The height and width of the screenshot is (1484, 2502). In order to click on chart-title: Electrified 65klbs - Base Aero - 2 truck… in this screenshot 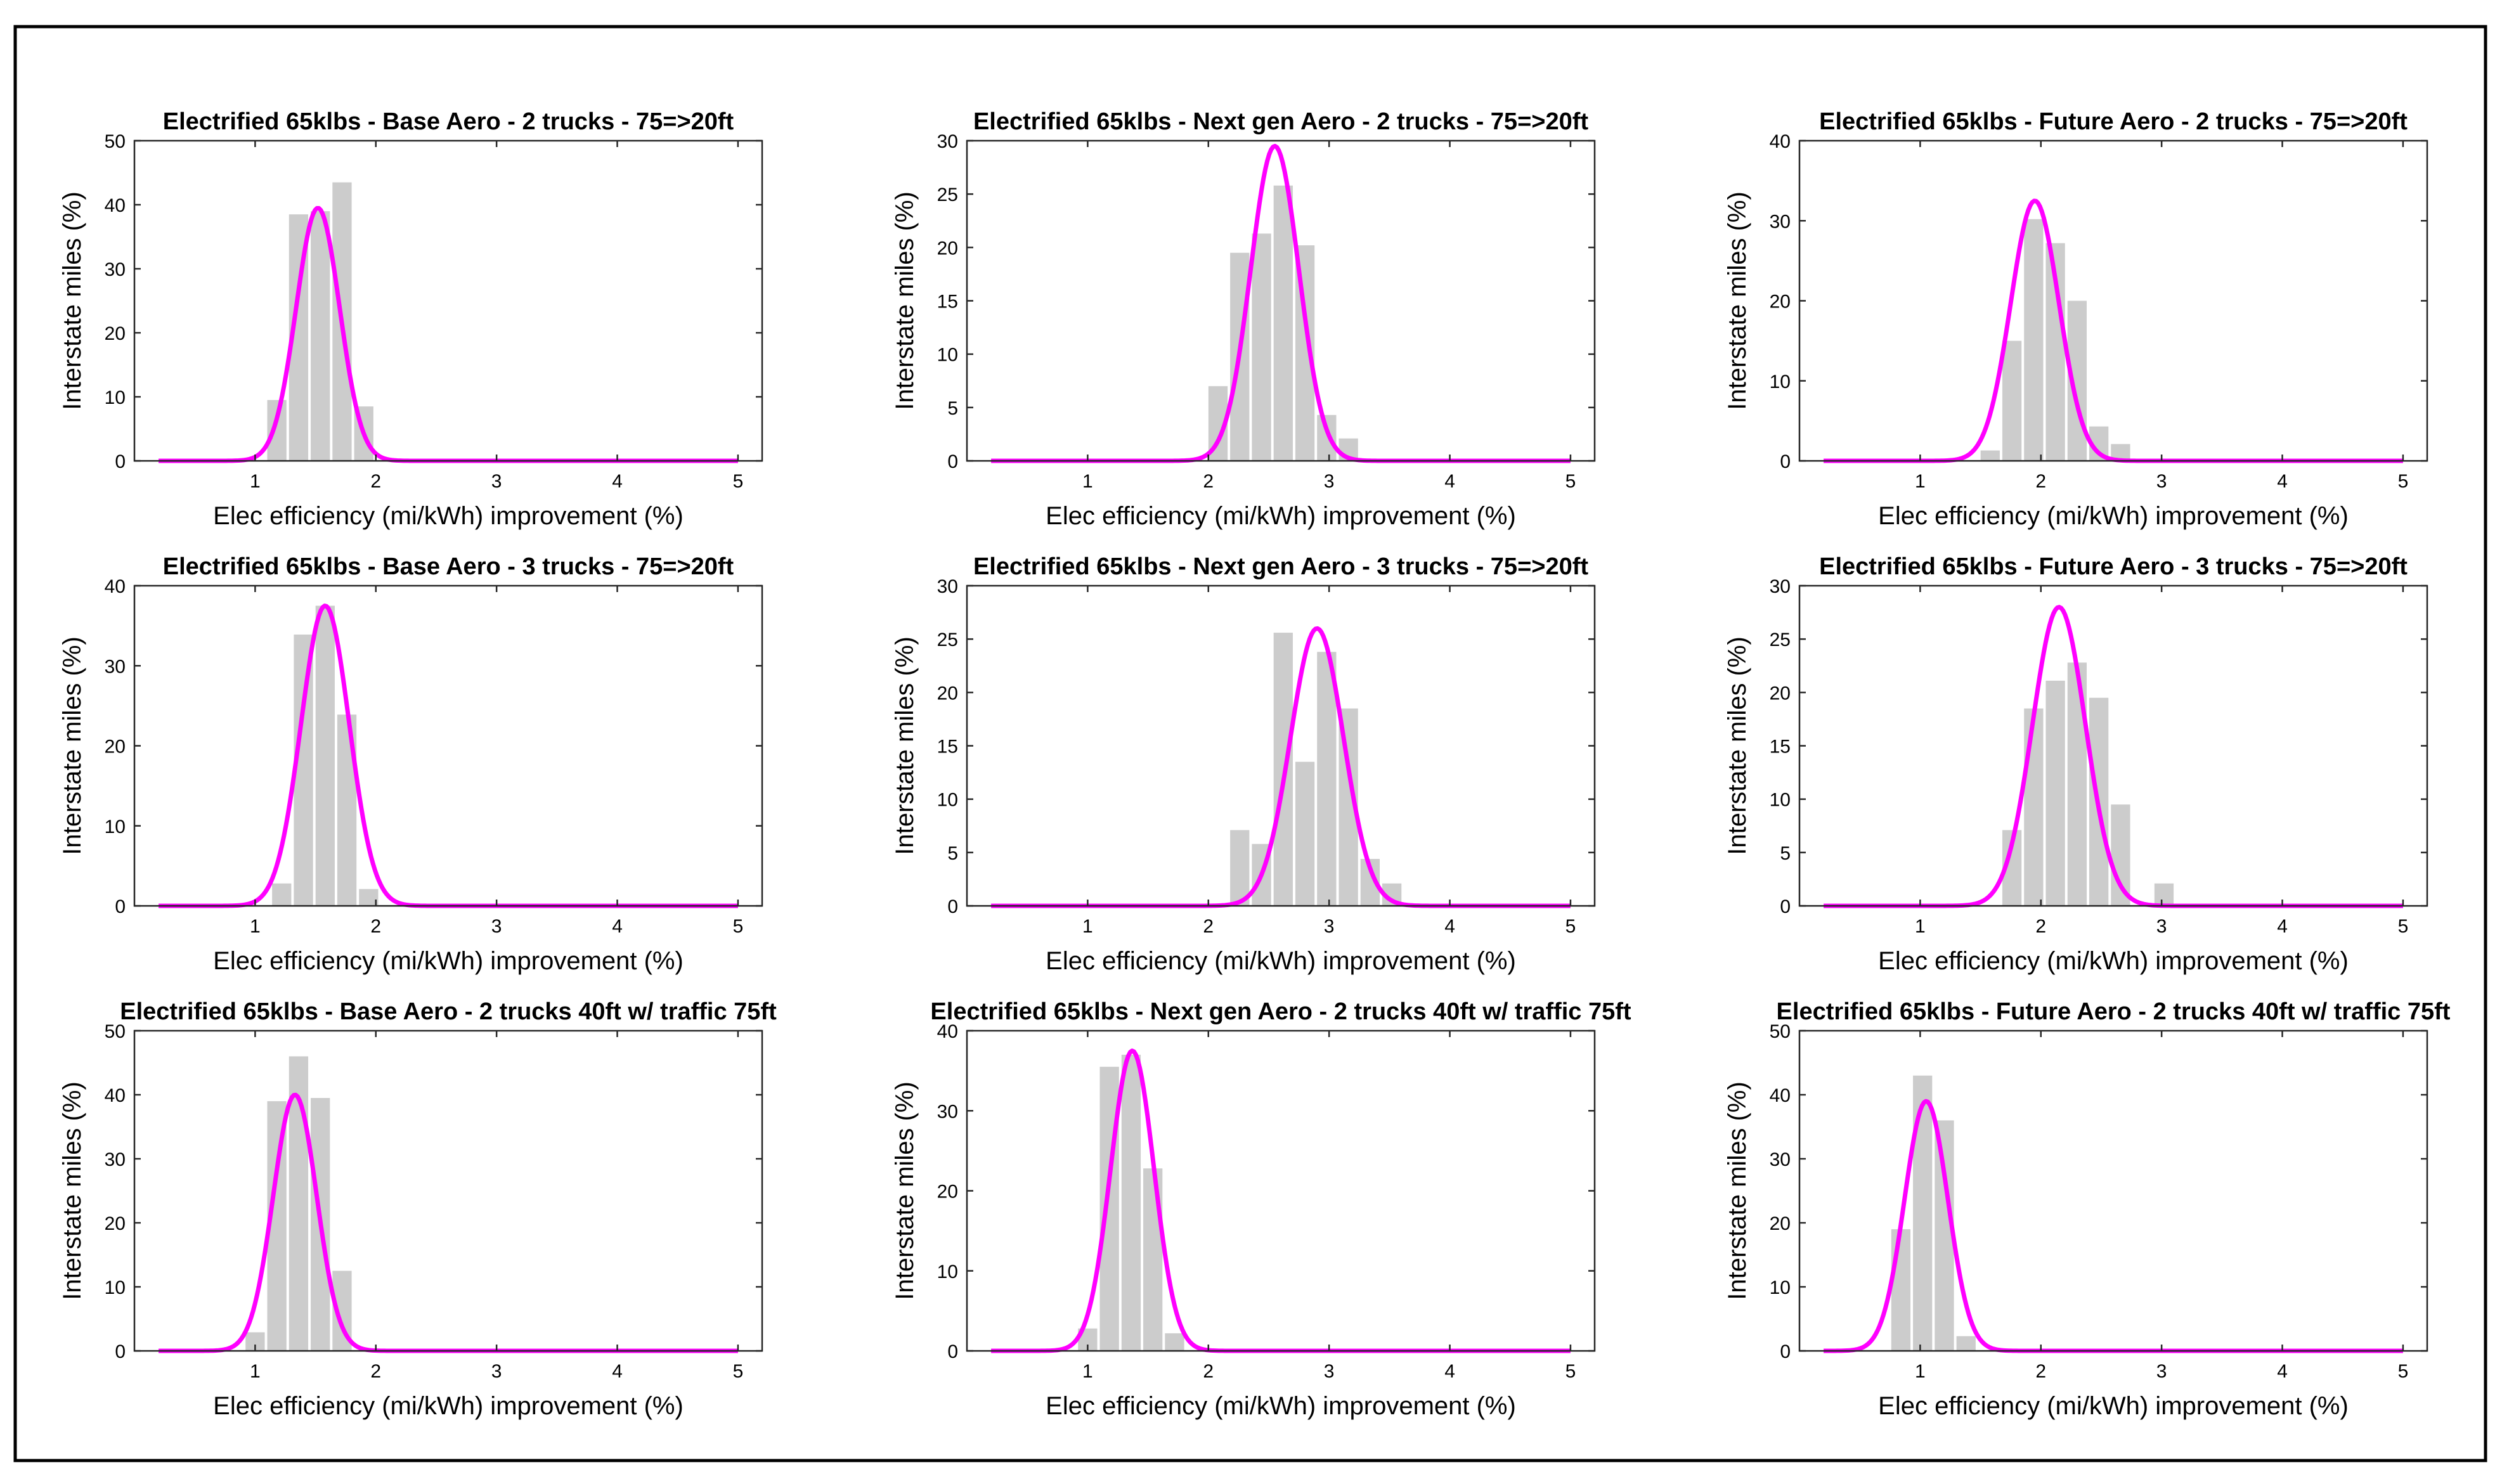, I will do `click(448, 122)`.